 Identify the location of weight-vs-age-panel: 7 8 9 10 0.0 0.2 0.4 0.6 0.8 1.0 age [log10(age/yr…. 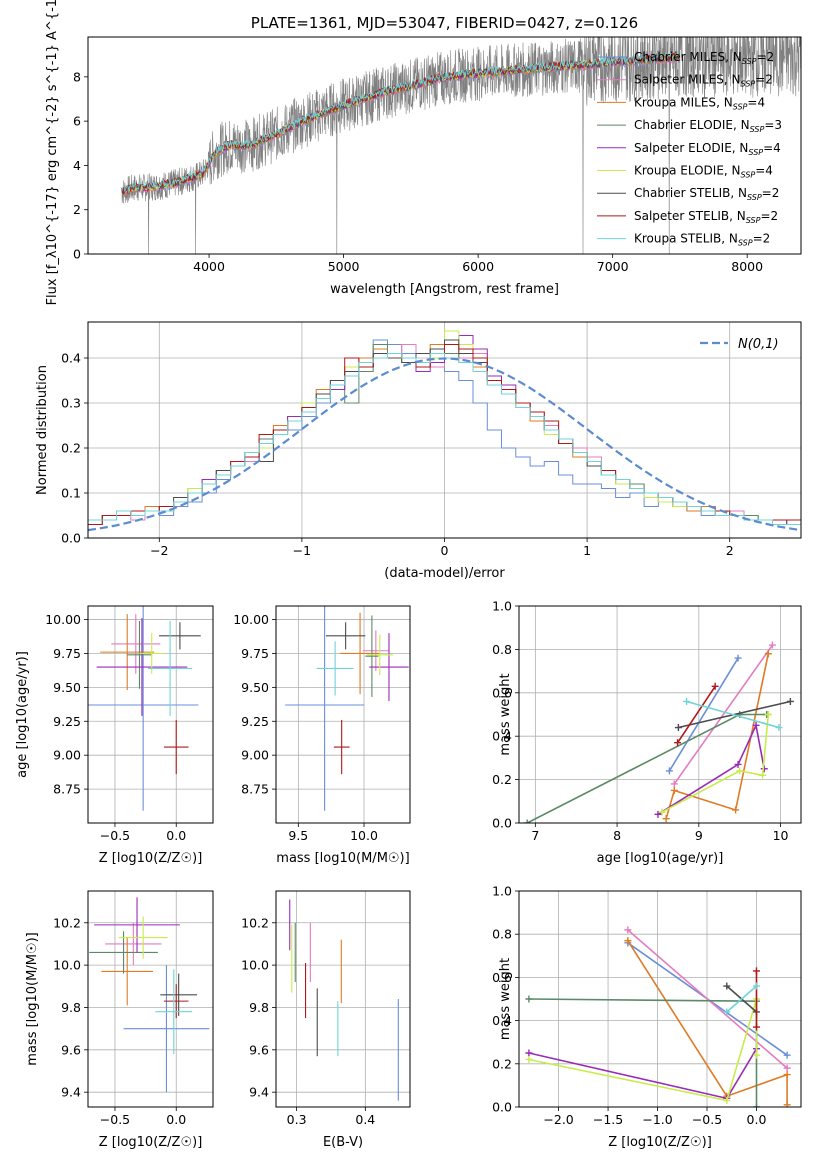
(647, 732).